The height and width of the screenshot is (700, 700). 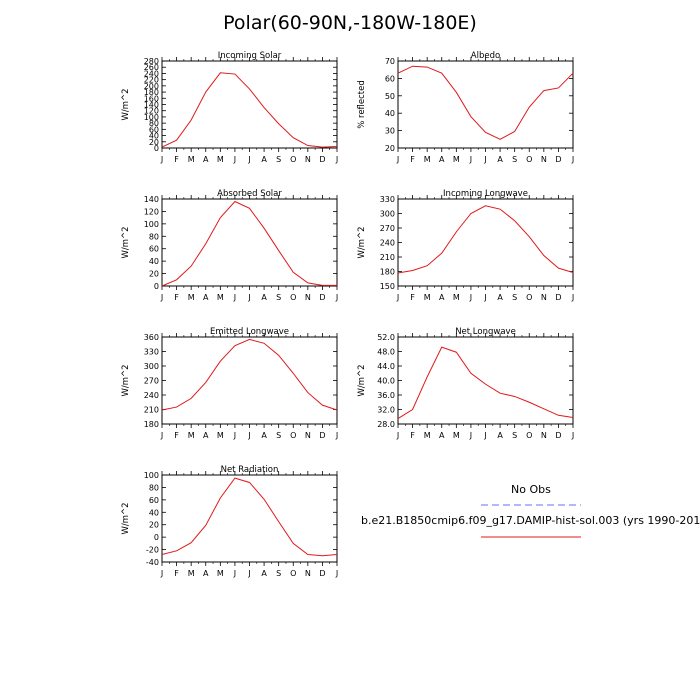 What do you see at coordinates (456, 435) in the screenshot?
I see `net-longwave-xtick-label: M` at bounding box center [456, 435].